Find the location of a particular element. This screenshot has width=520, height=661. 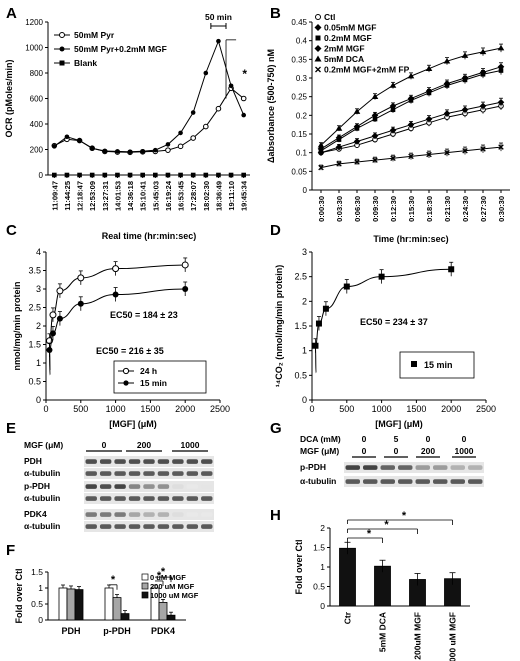

y-tick-label-A: 0 is located at coordinates (41, 175).